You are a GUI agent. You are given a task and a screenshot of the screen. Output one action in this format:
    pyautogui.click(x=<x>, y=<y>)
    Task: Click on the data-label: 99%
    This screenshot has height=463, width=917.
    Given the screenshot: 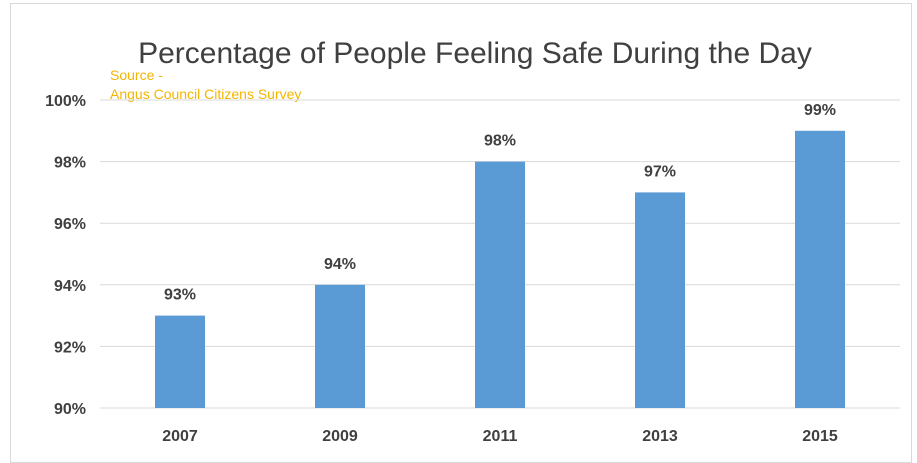 What is the action you would take?
    pyautogui.click(x=820, y=110)
    